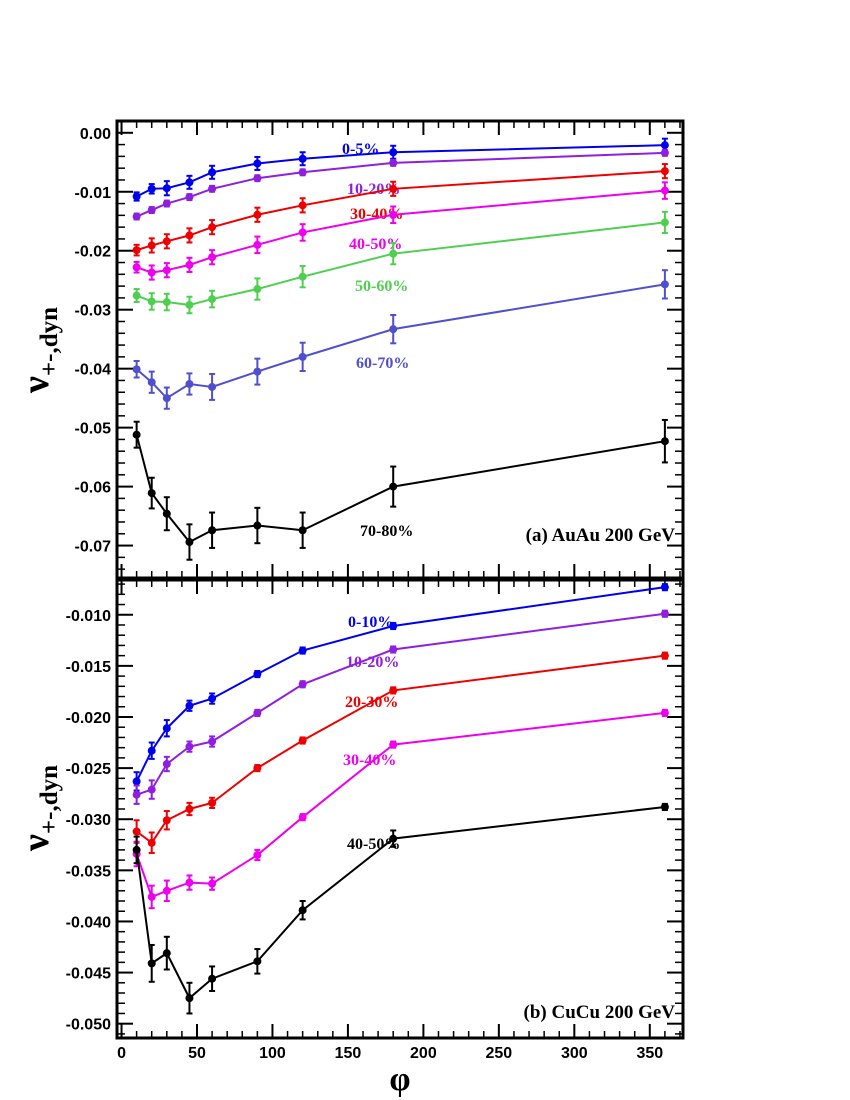 The height and width of the screenshot is (1100, 850). I want to click on panel-title: (b) CuCu 200 GeV, so click(600, 1012).